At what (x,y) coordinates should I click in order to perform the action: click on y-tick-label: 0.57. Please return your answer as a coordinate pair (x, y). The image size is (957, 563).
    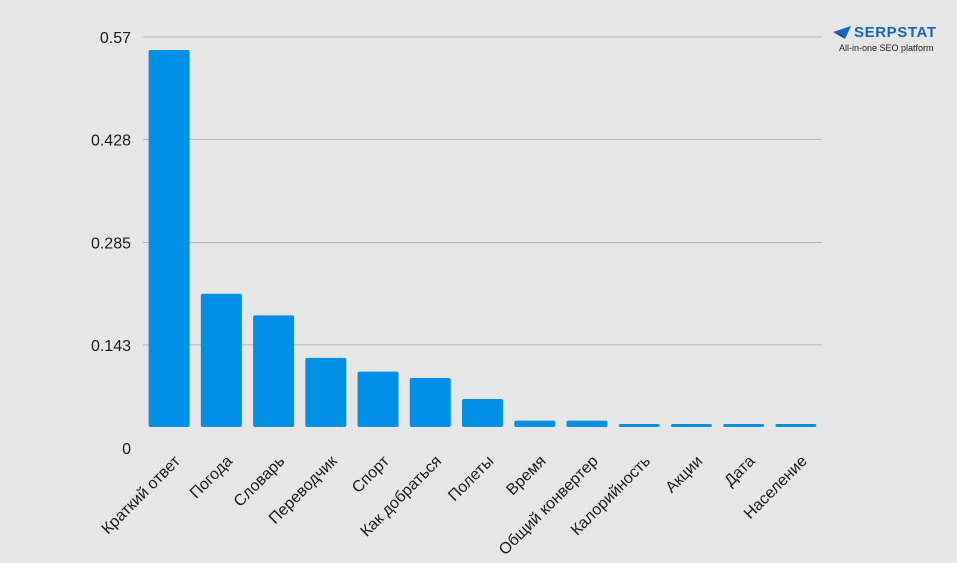
    Looking at the image, I should click on (115, 38).